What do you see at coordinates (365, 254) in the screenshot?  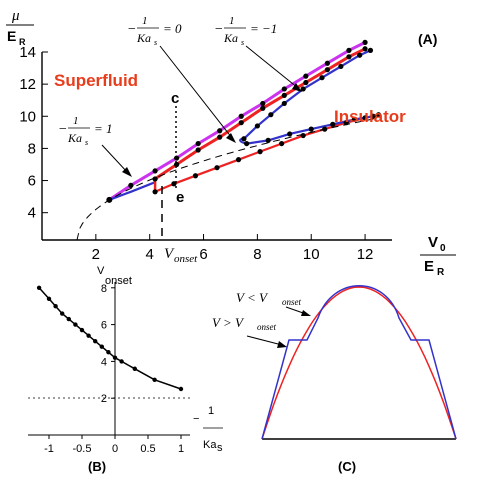 I see `a-x-tick-label: 12` at bounding box center [365, 254].